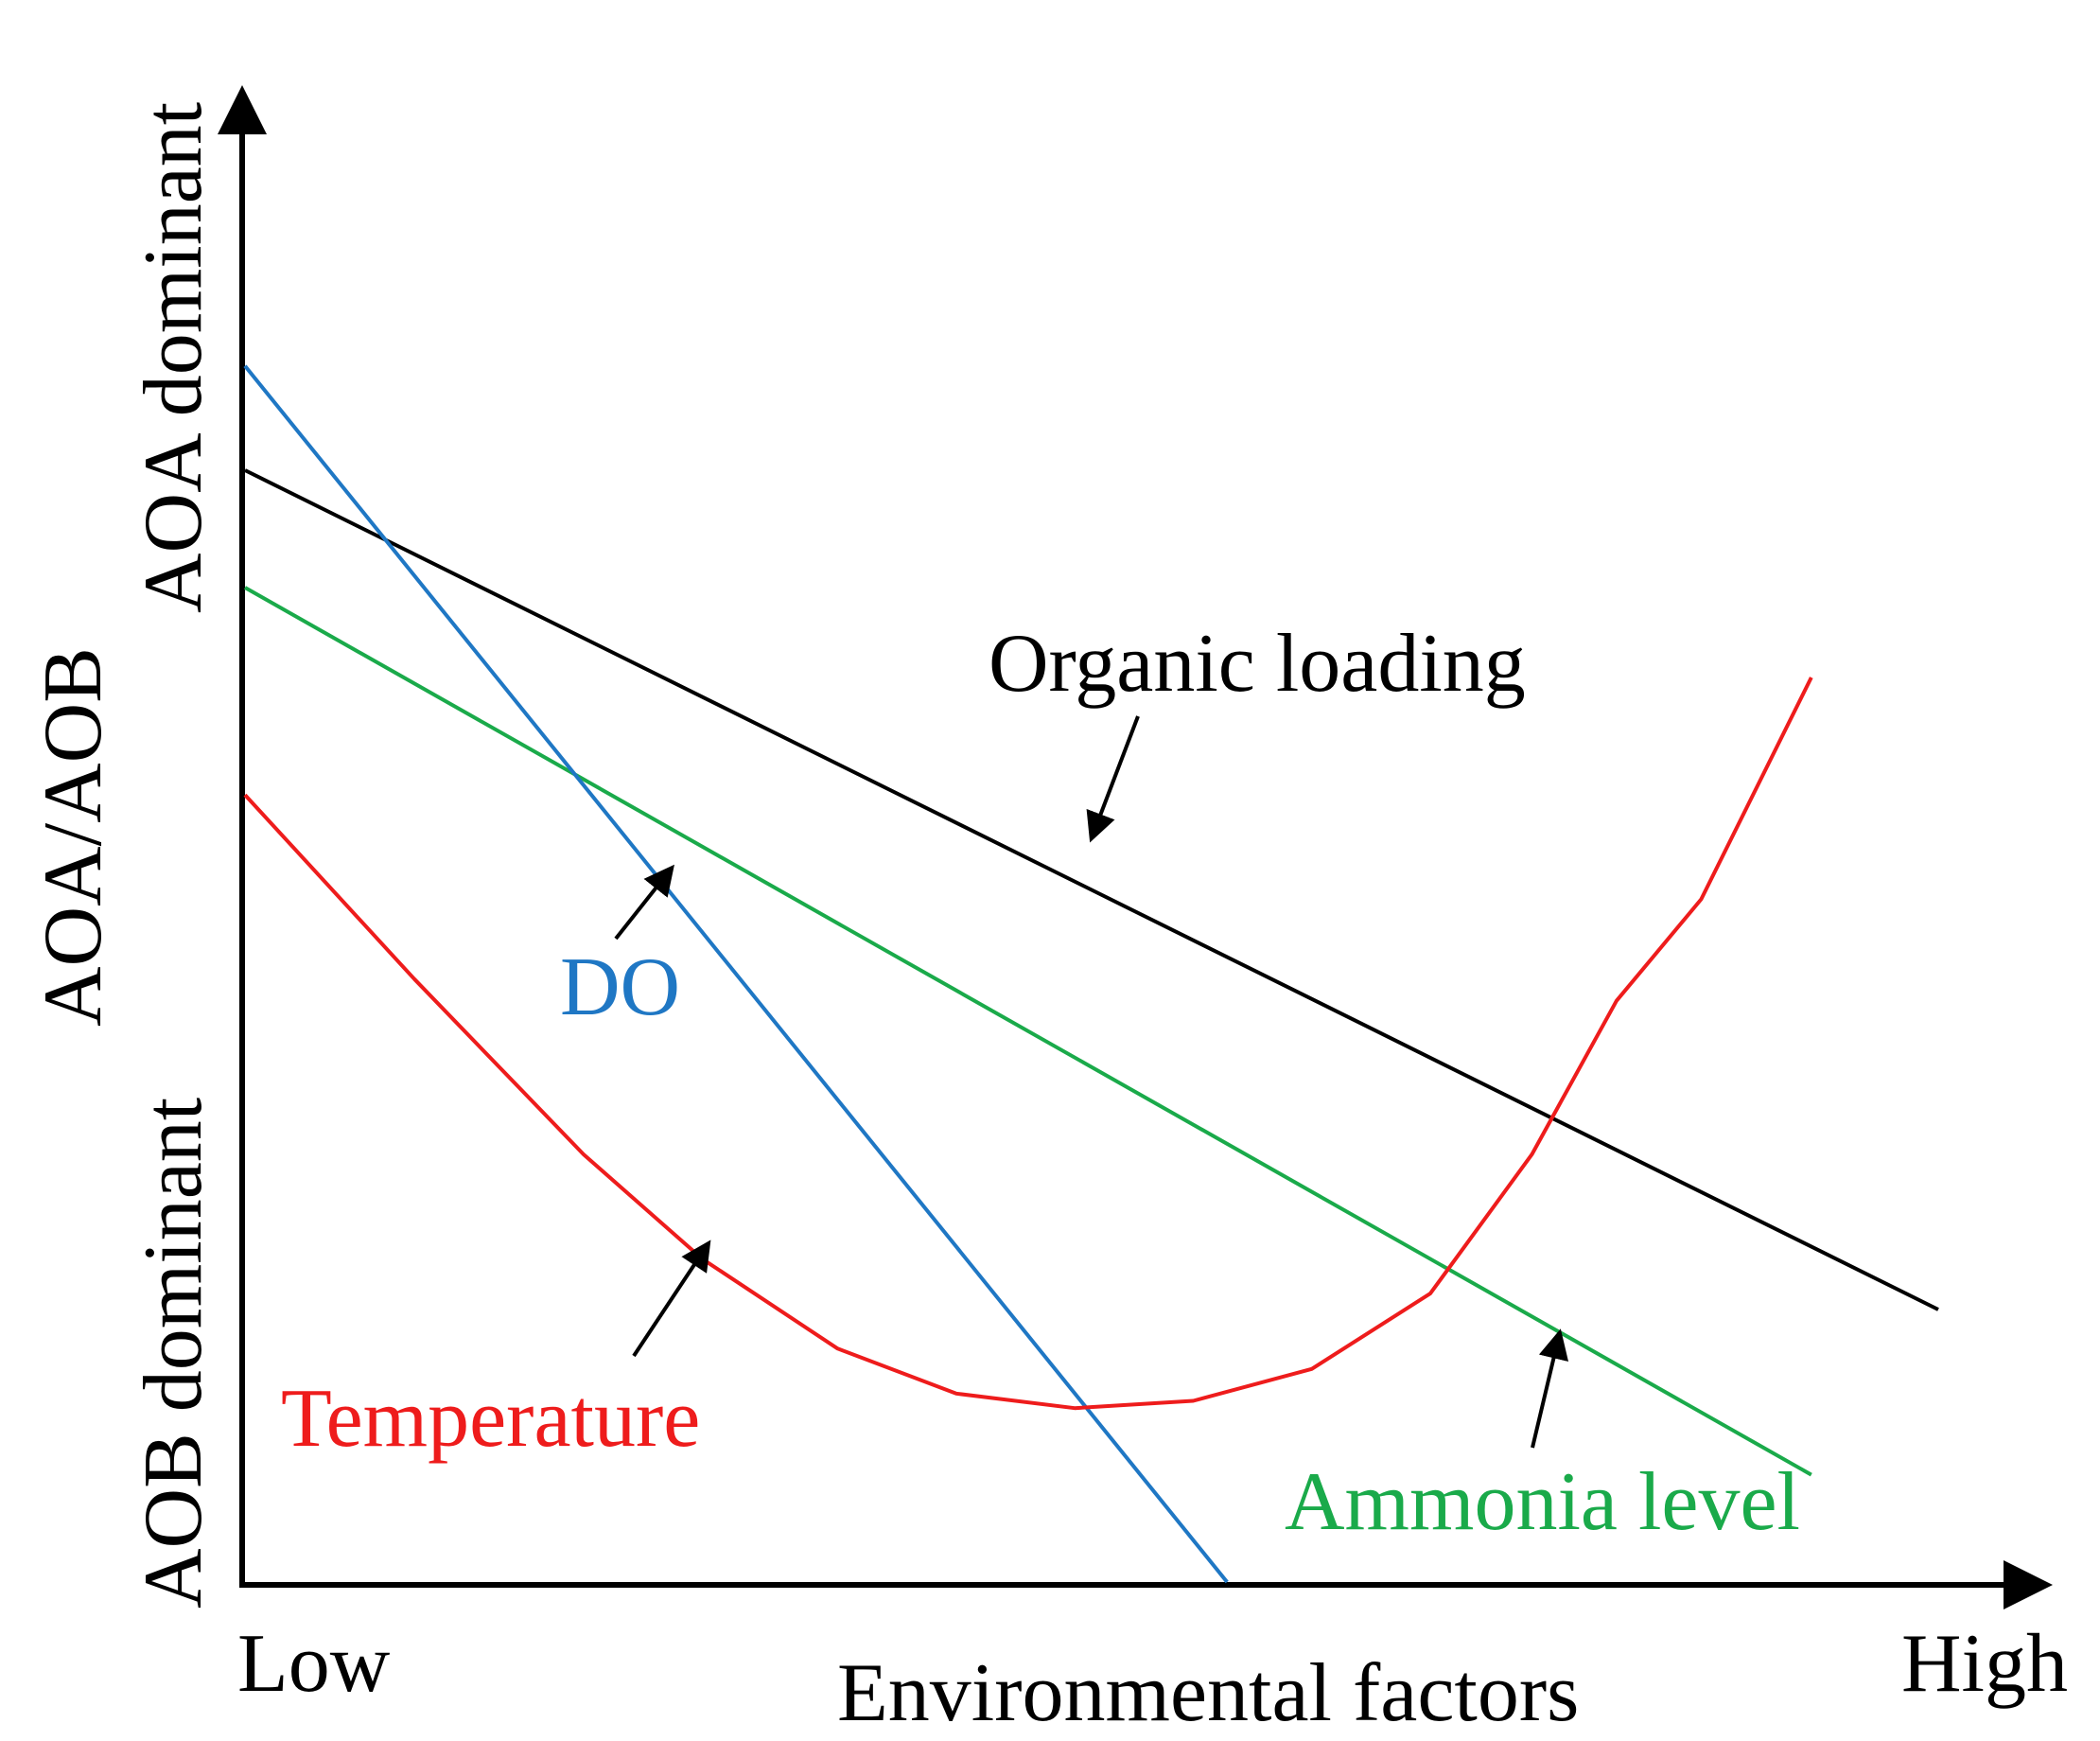 The image size is (2100, 1741). Describe the element at coordinates (671, 1299) in the screenshot. I see `annotation-arrow-temperature` at that location.